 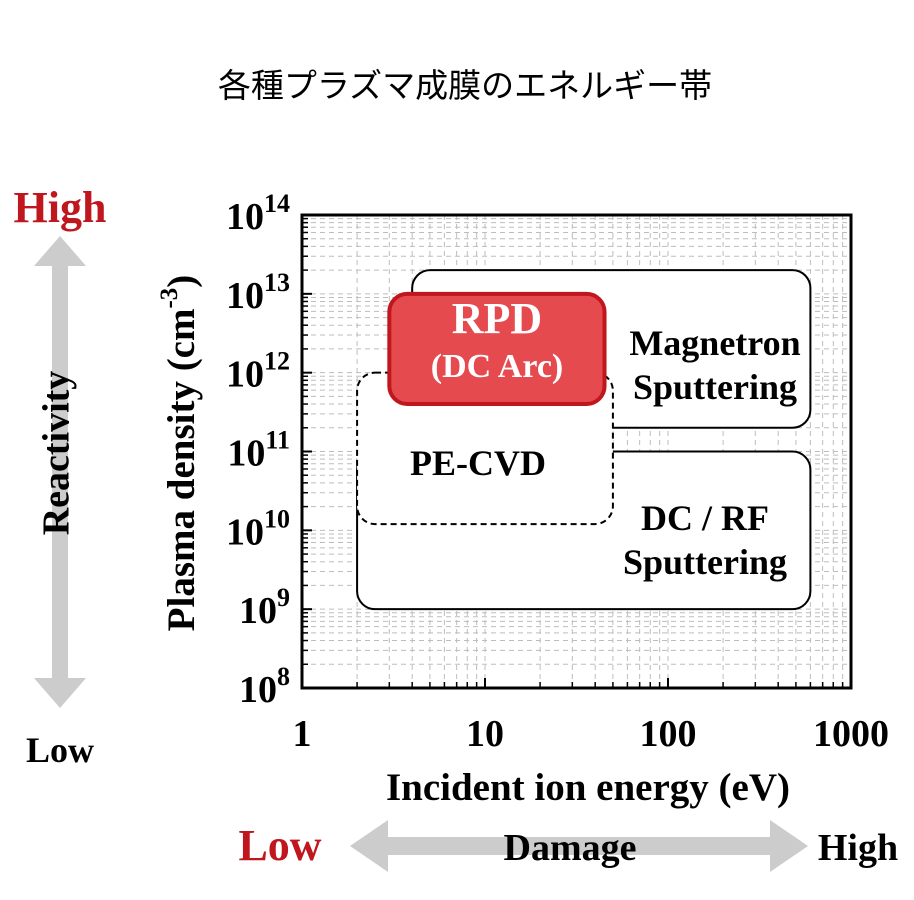 What do you see at coordinates (588, 787) in the screenshot?
I see `x-axis-label: Incident ion energy (eV)` at bounding box center [588, 787].